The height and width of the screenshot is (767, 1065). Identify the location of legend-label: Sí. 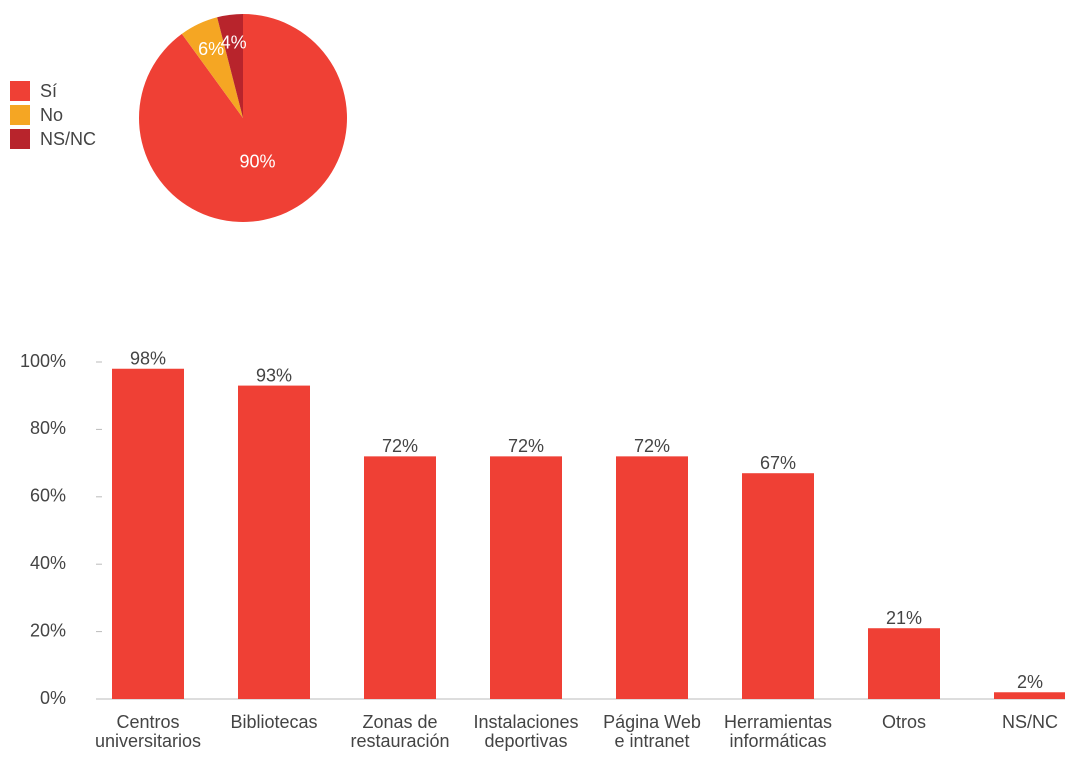
(48, 91).